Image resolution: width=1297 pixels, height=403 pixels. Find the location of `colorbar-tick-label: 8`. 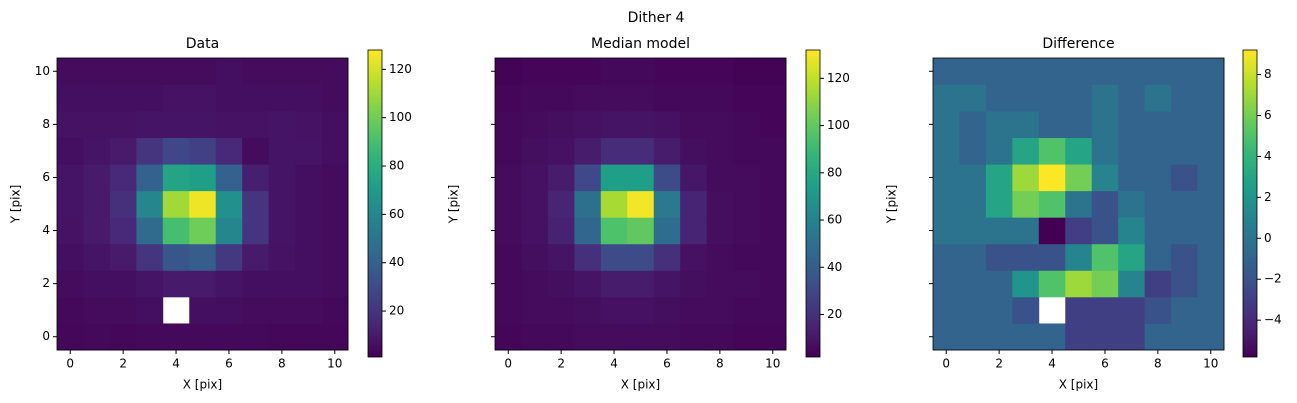

colorbar-tick-label: 8 is located at coordinates (1268, 74).